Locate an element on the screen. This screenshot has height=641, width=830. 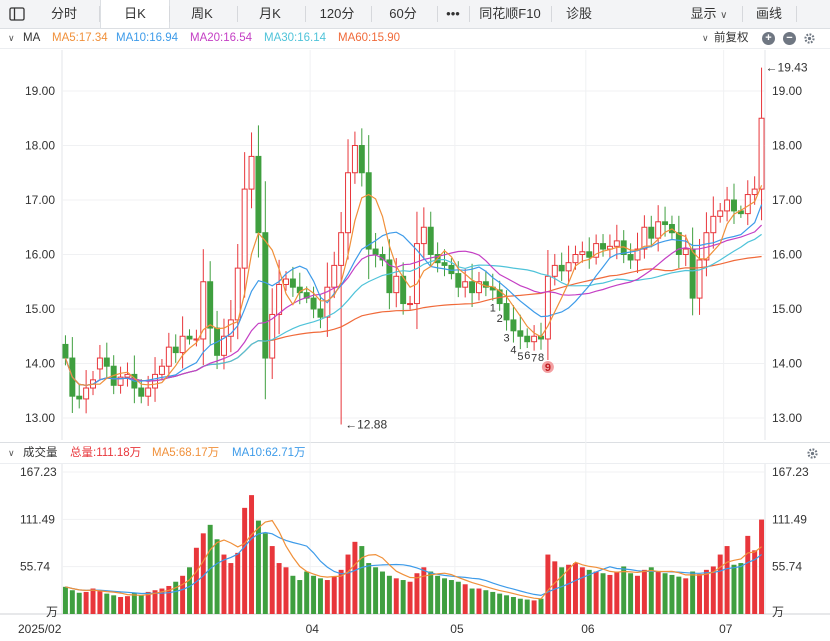
display-menu: 显示 ∨ is located at coordinates (709, 14).